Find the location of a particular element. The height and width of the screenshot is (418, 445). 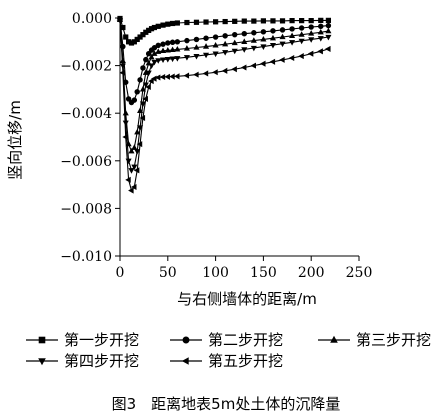

legend-item: 第三步开挖 is located at coordinates (374, 340).